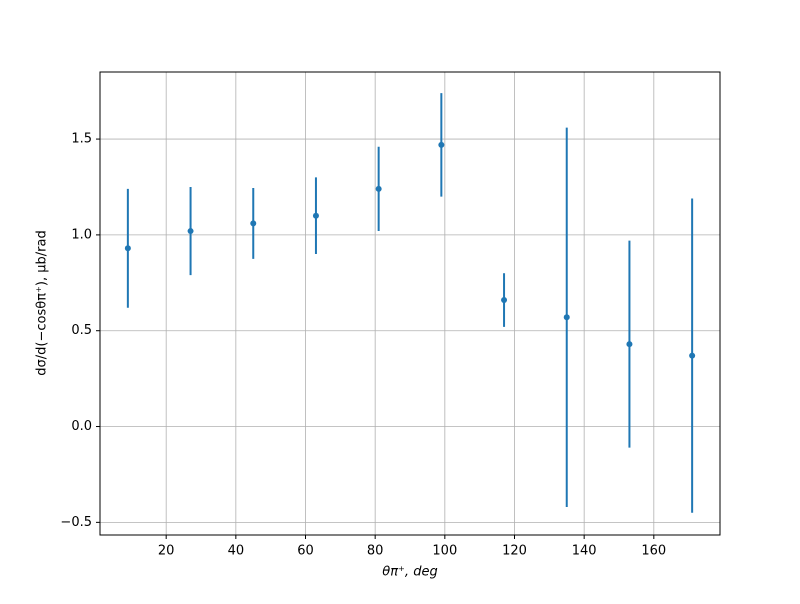 Image resolution: width=800 pixels, height=604 pixels. Describe the element at coordinates (166, 551) in the screenshot. I see `x-tick-label: 20` at that location.